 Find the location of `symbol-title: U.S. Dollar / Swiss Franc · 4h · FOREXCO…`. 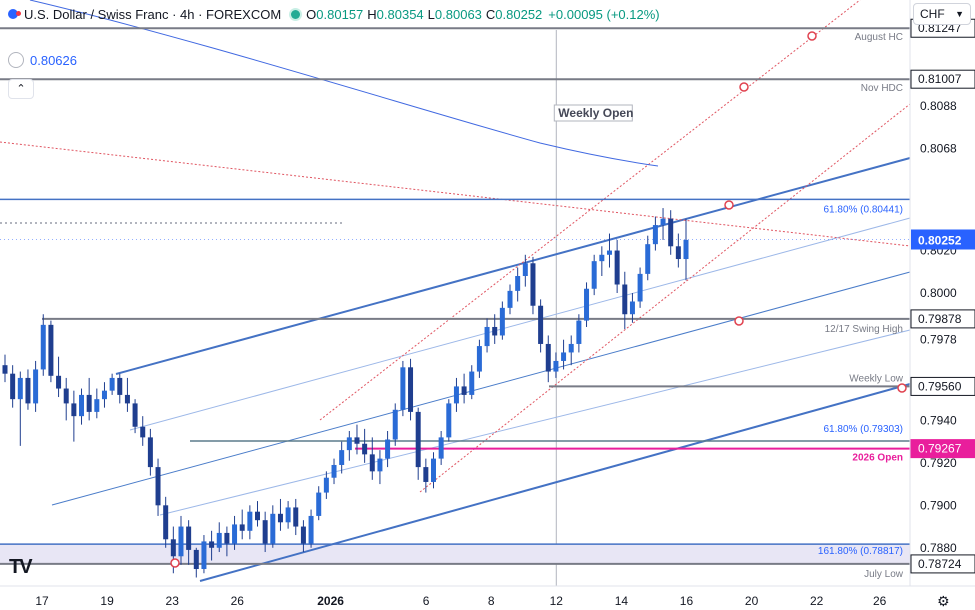

symbol-title: U.S. Dollar / Swiss Franc · 4h · FOREXCO… is located at coordinates (153, 14).